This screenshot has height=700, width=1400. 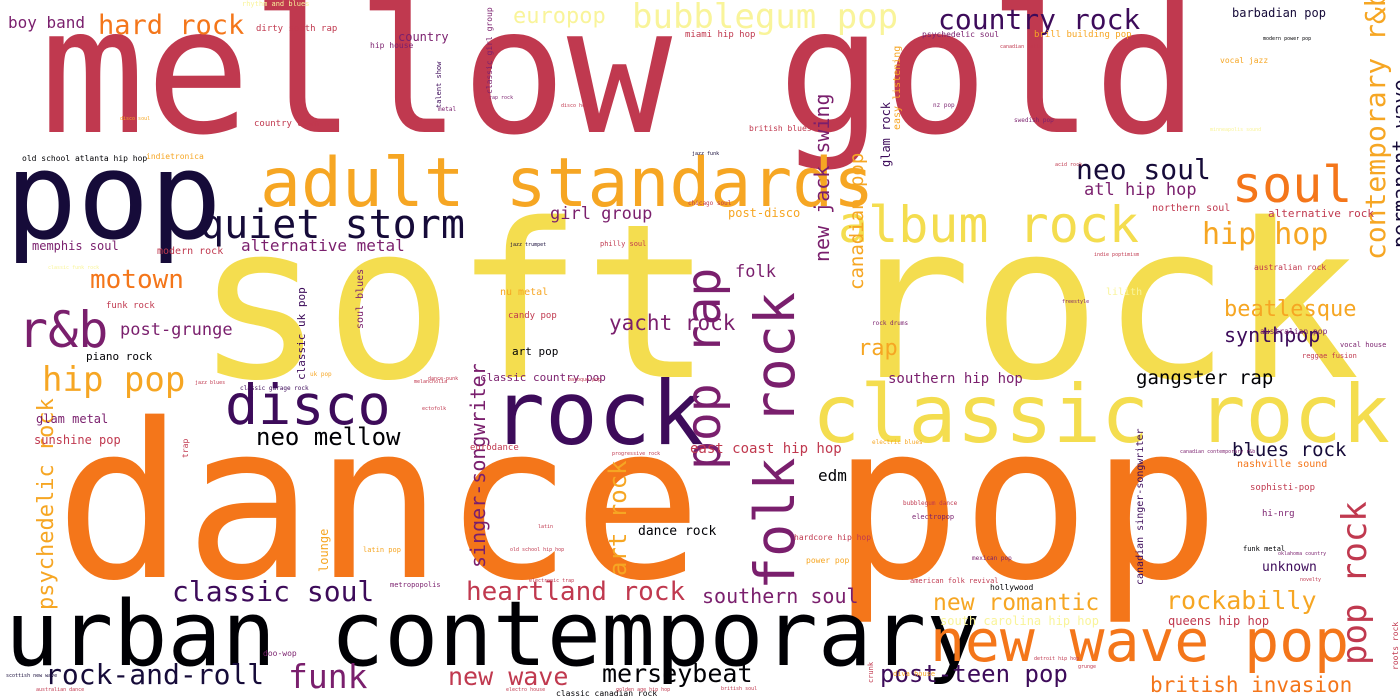 What do you see at coordinates (1302, 554) in the screenshot?
I see `word-oklahoma-country: oklahoma country` at bounding box center [1302, 554].